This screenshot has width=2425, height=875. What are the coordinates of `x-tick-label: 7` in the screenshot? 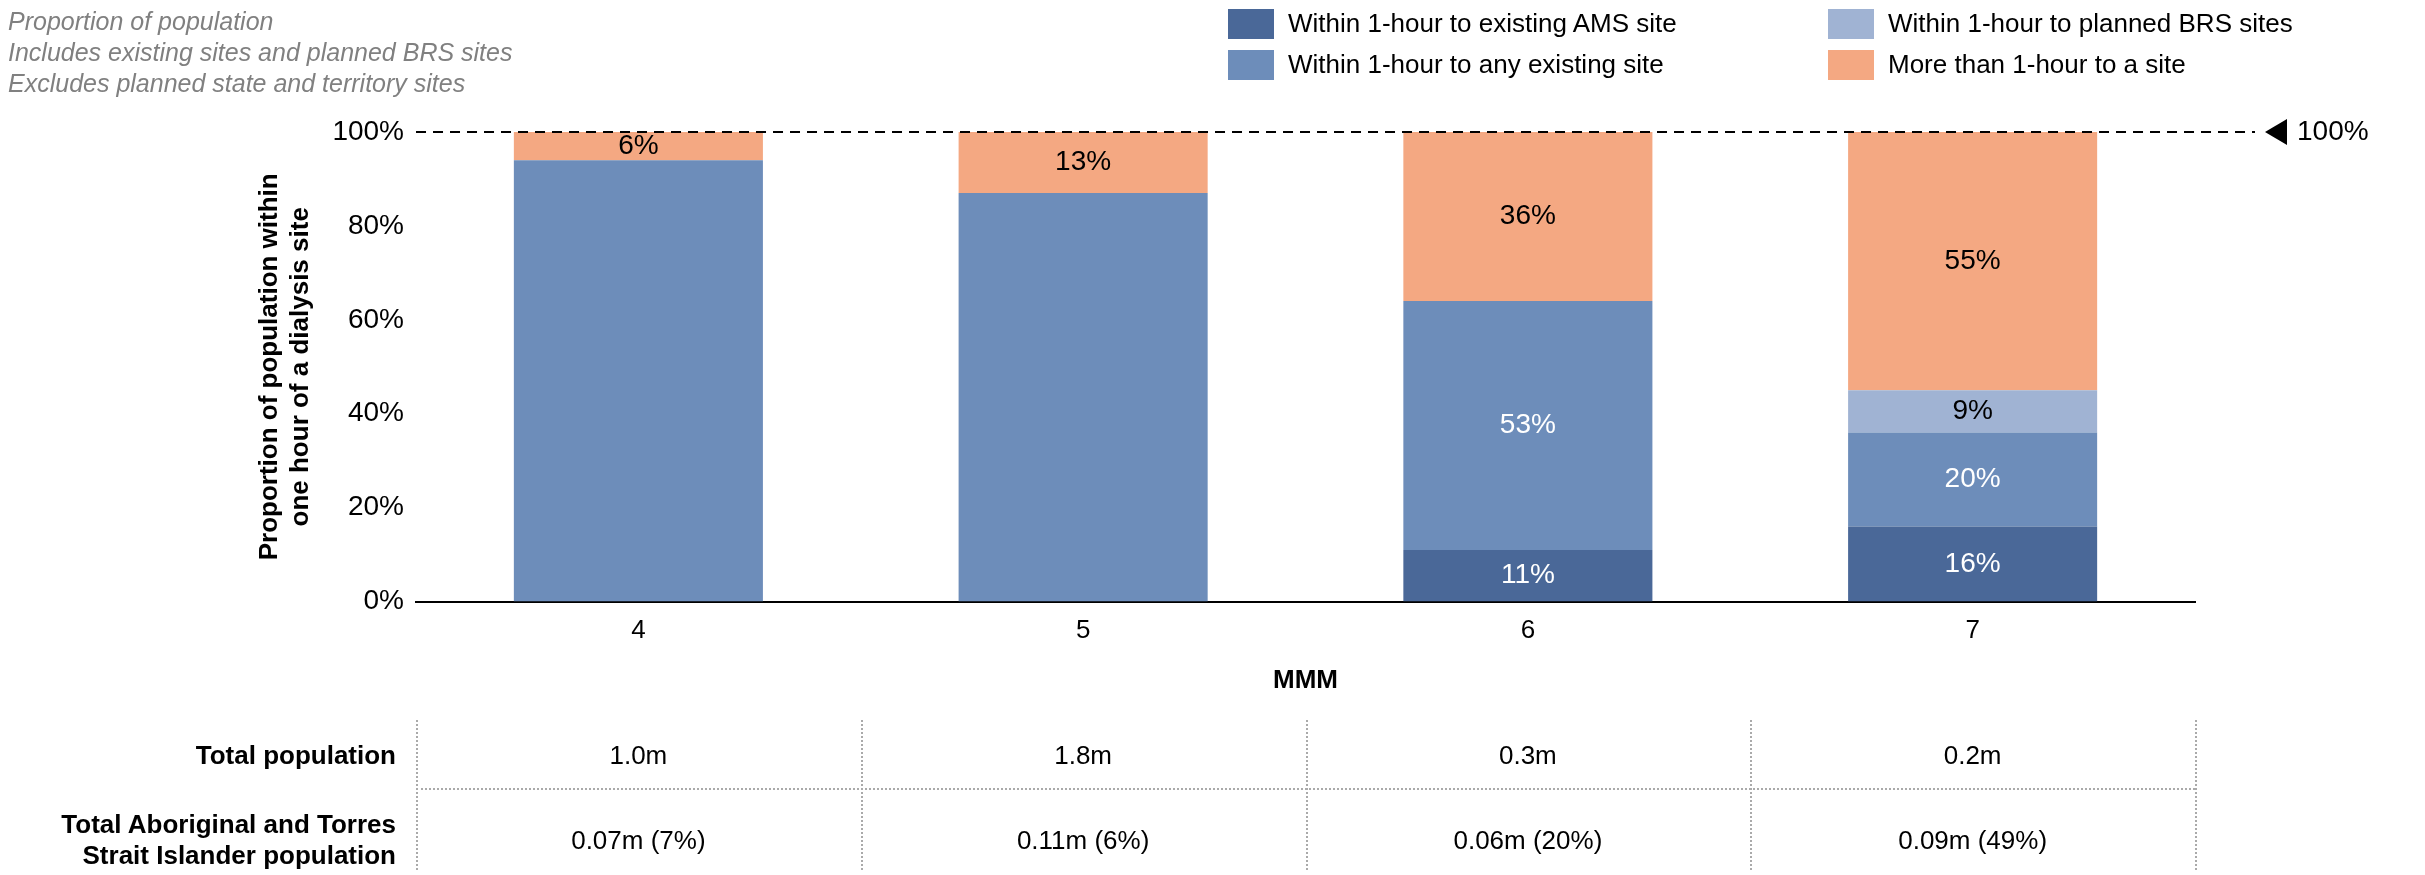 It's located at (1972, 629).